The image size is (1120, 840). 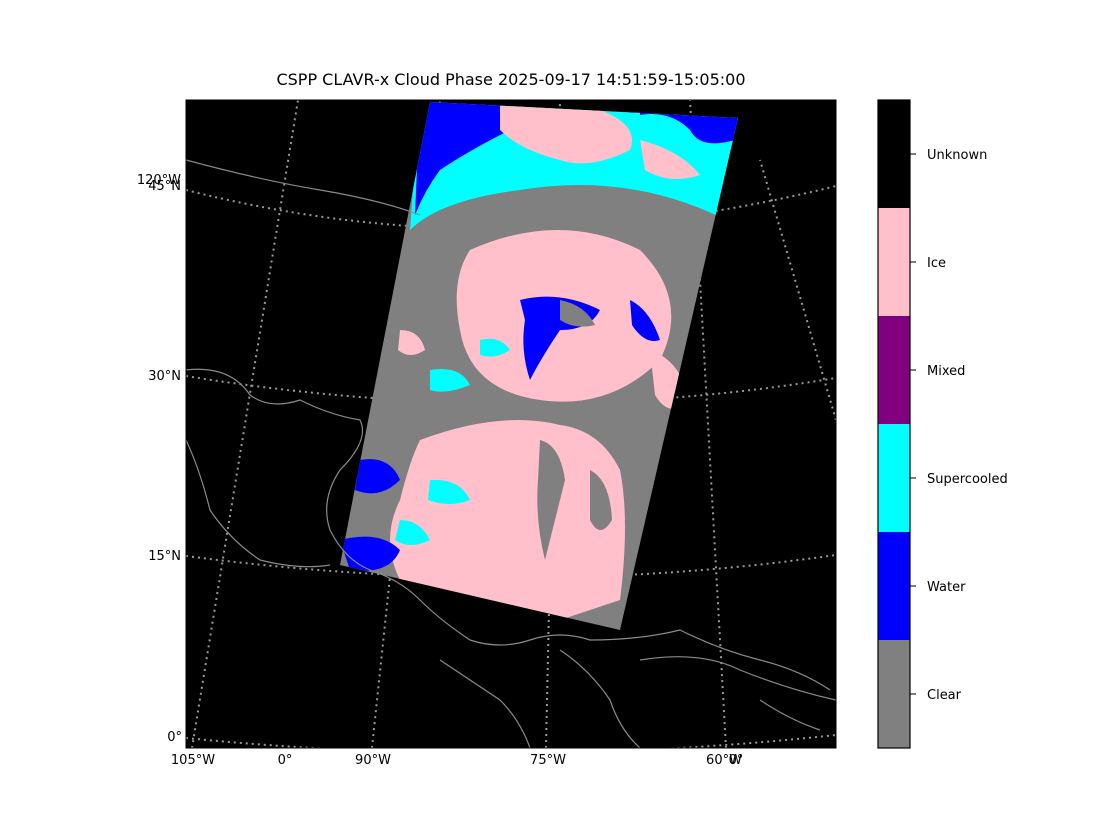 What do you see at coordinates (894, 478) in the screenshot?
I see `colorbar-swatch-supercooled` at bounding box center [894, 478].